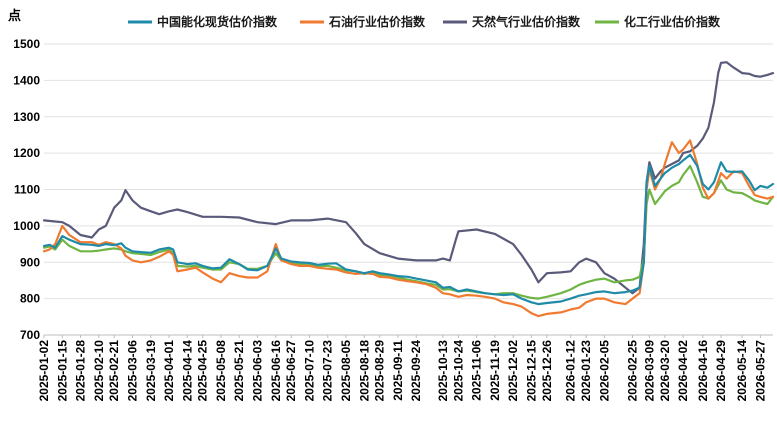 Image resolution: width=777 pixels, height=445 pixels. What do you see at coordinates (26, 44) in the screenshot?
I see `y-tick-label: 1500` at bounding box center [26, 44].